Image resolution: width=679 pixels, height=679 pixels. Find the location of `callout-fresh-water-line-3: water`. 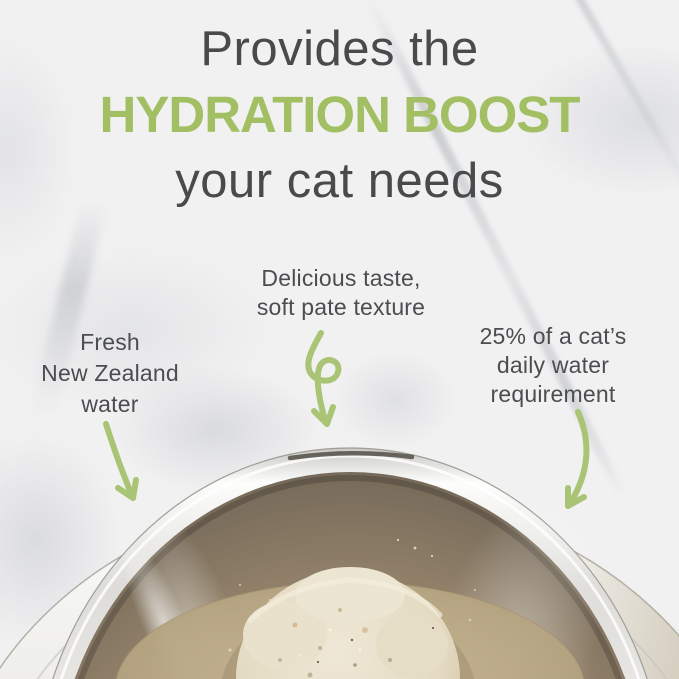

callout-fresh-water-line-3: water is located at coordinates (110, 404).